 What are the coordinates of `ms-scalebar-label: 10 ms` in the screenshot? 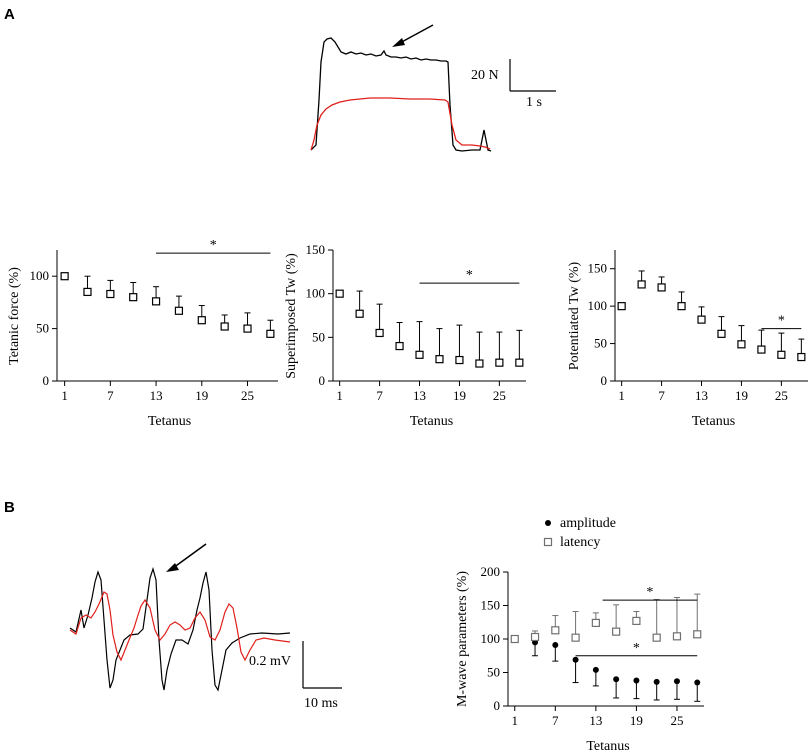 It's located at (321, 703).